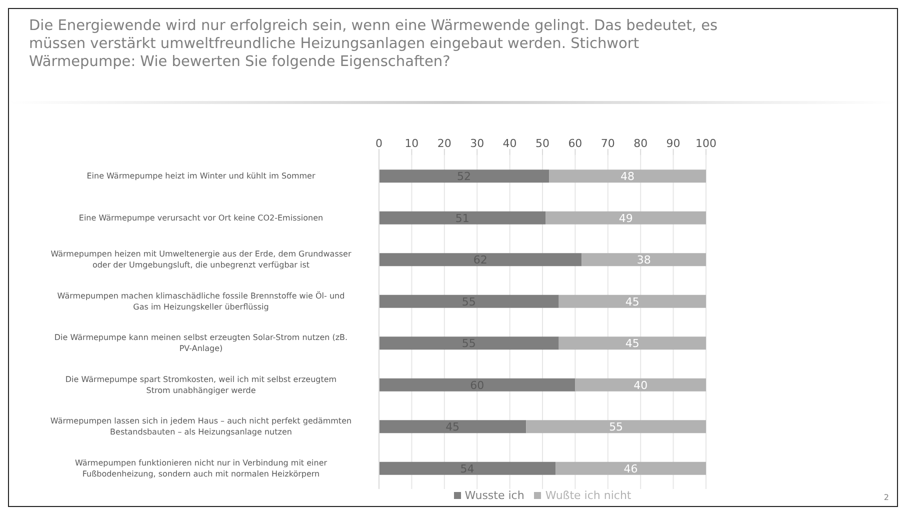 The width and height of the screenshot is (906, 515). I want to click on x-tick-label: 80, so click(641, 143).